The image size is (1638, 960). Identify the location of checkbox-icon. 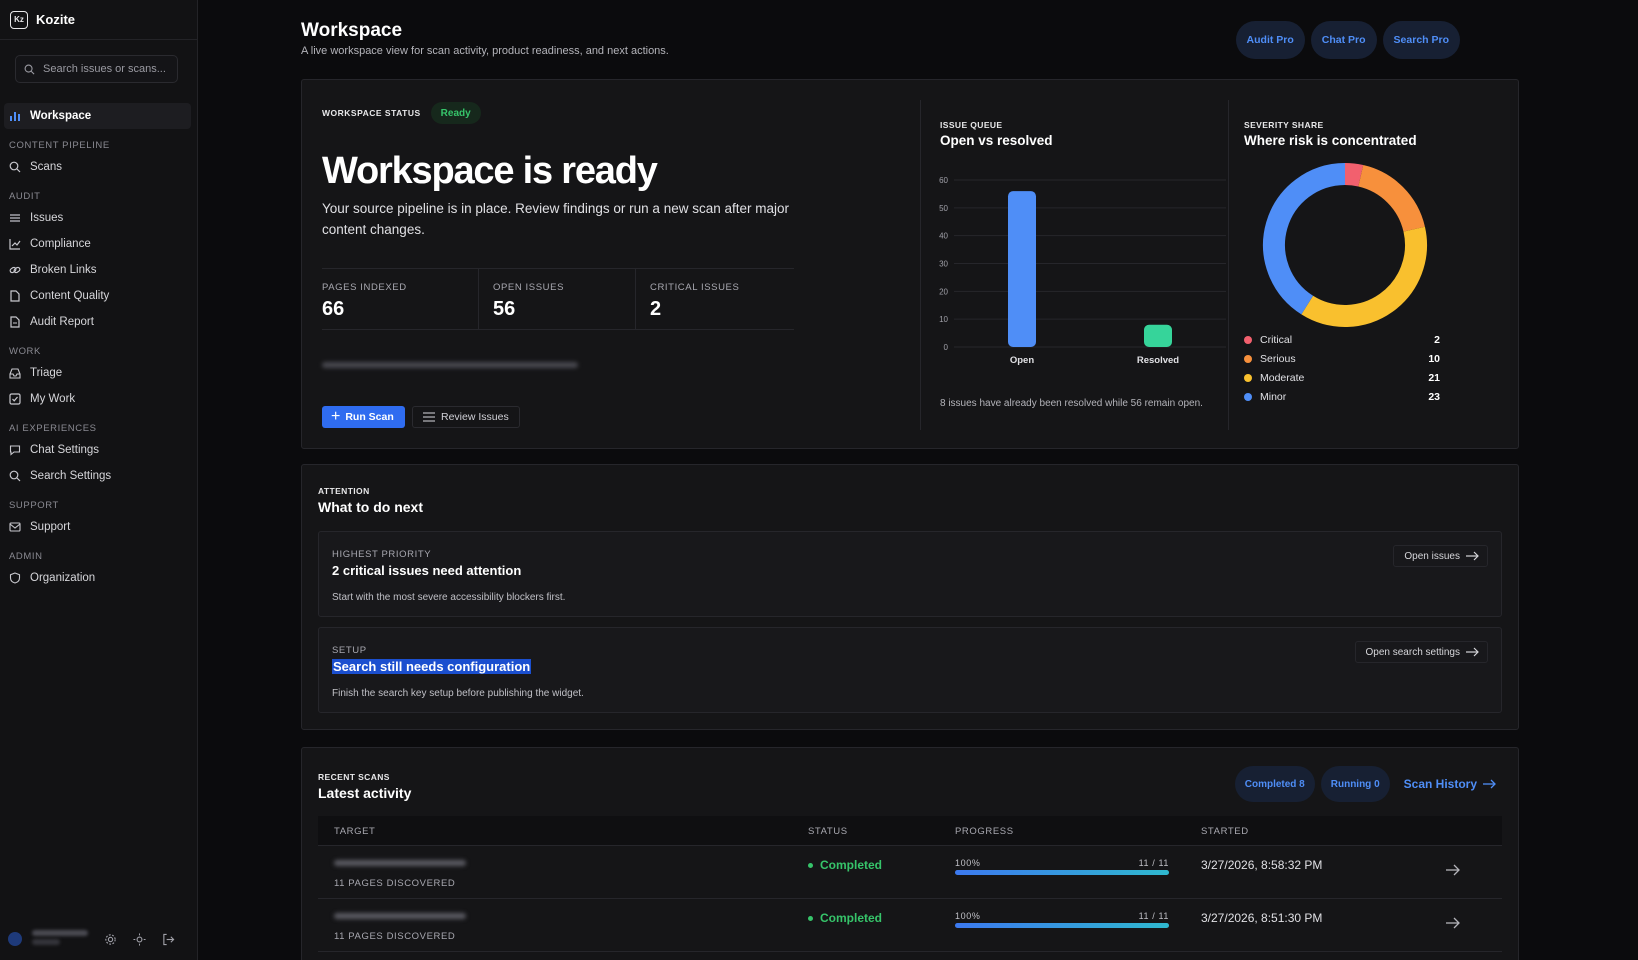
(15, 399).